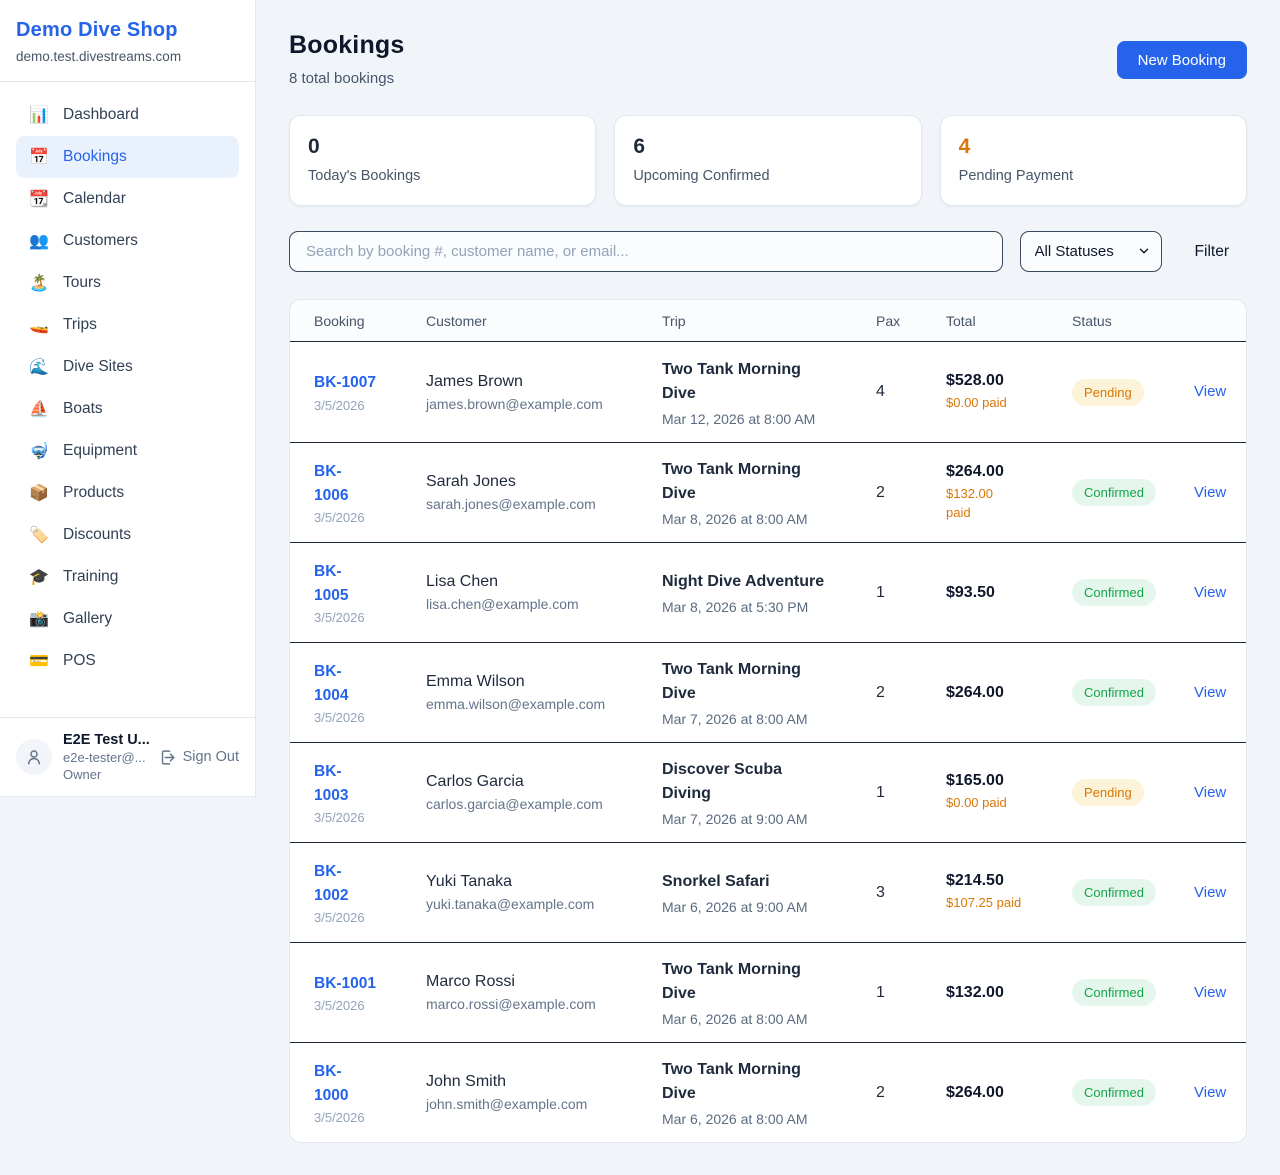  What do you see at coordinates (331, 483) in the screenshot?
I see `booking-number-link: BK- 1006` at bounding box center [331, 483].